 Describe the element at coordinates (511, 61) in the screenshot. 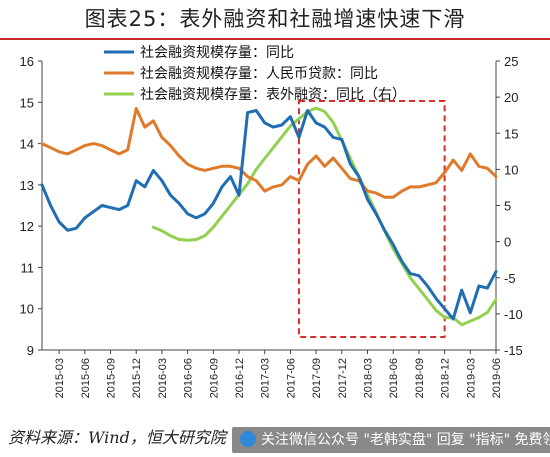

I see `right-tick-label: 25` at that location.